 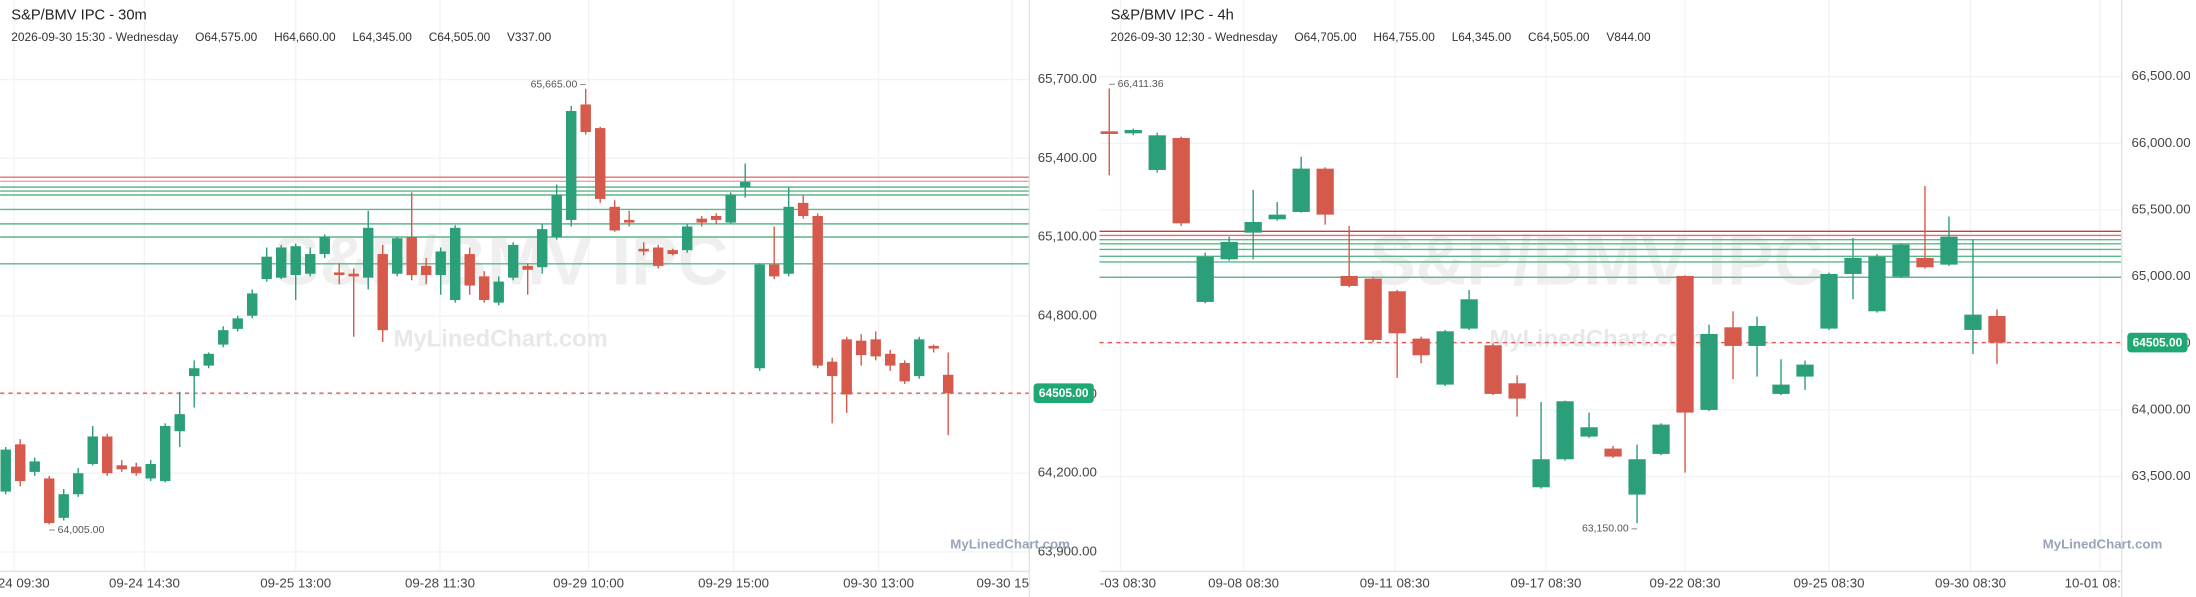 What do you see at coordinates (1545, 582) in the screenshot?
I see `x-tick-label: 09-17 08:30` at bounding box center [1545, 582].